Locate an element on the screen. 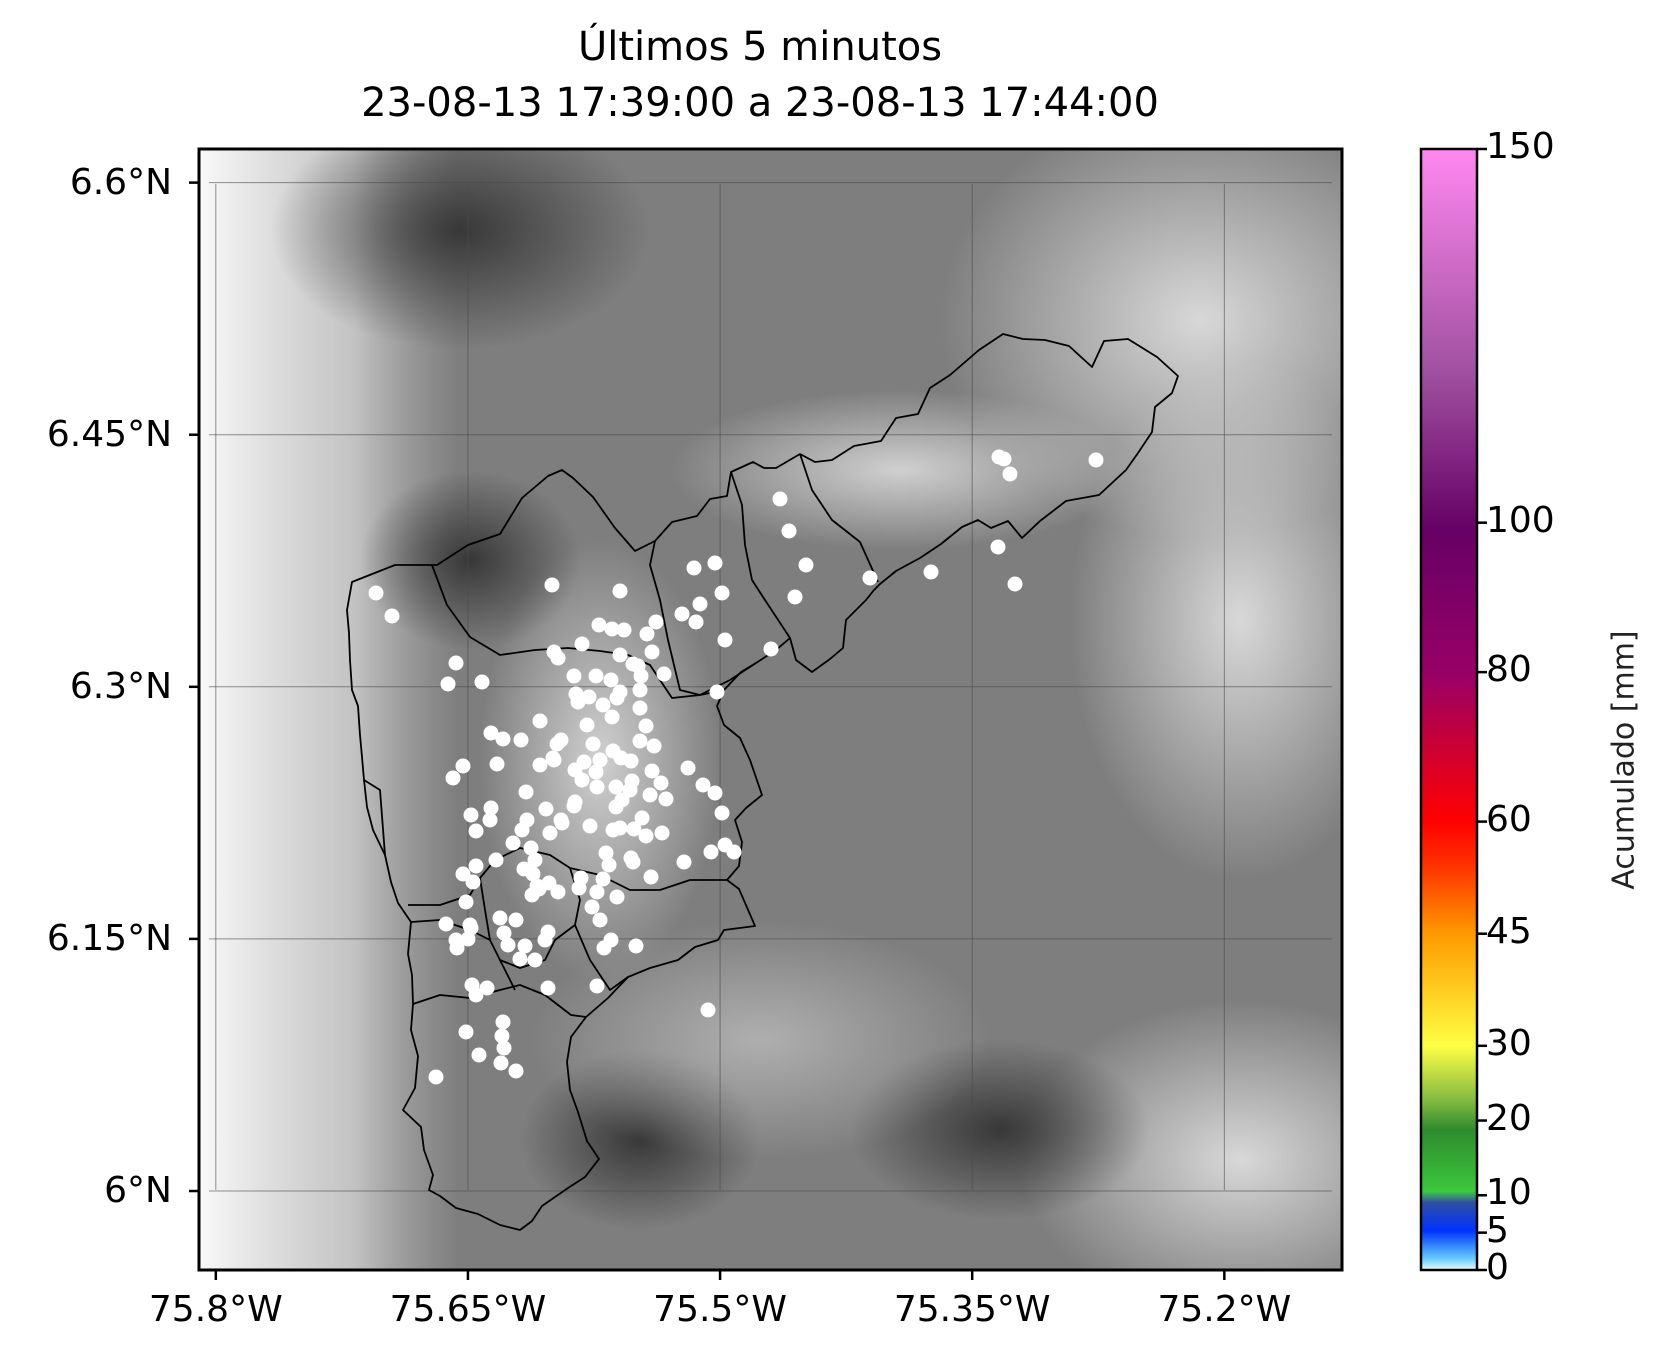  y-tick-label: 6.6°N is located at coordinates (120, 182).